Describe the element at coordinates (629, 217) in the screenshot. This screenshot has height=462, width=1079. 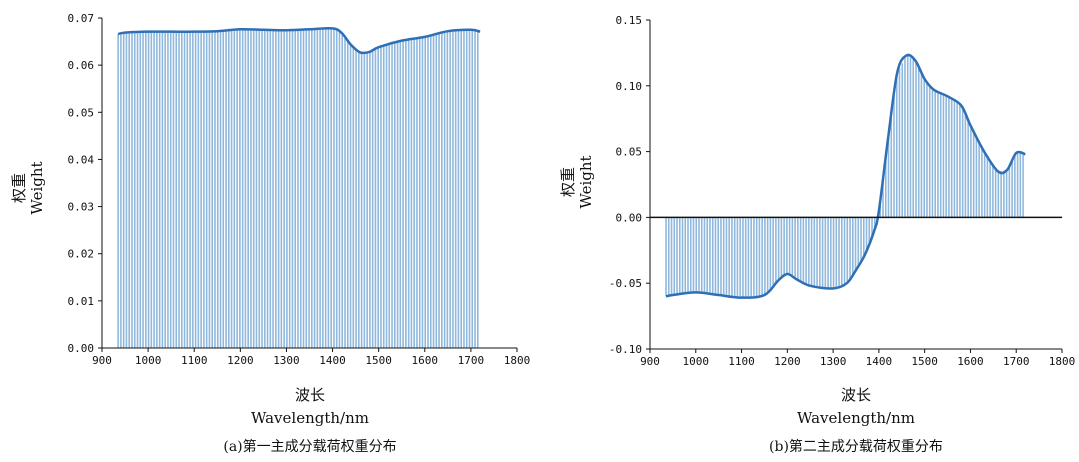
I see `y-tick-label-b: 0.00` at that location.